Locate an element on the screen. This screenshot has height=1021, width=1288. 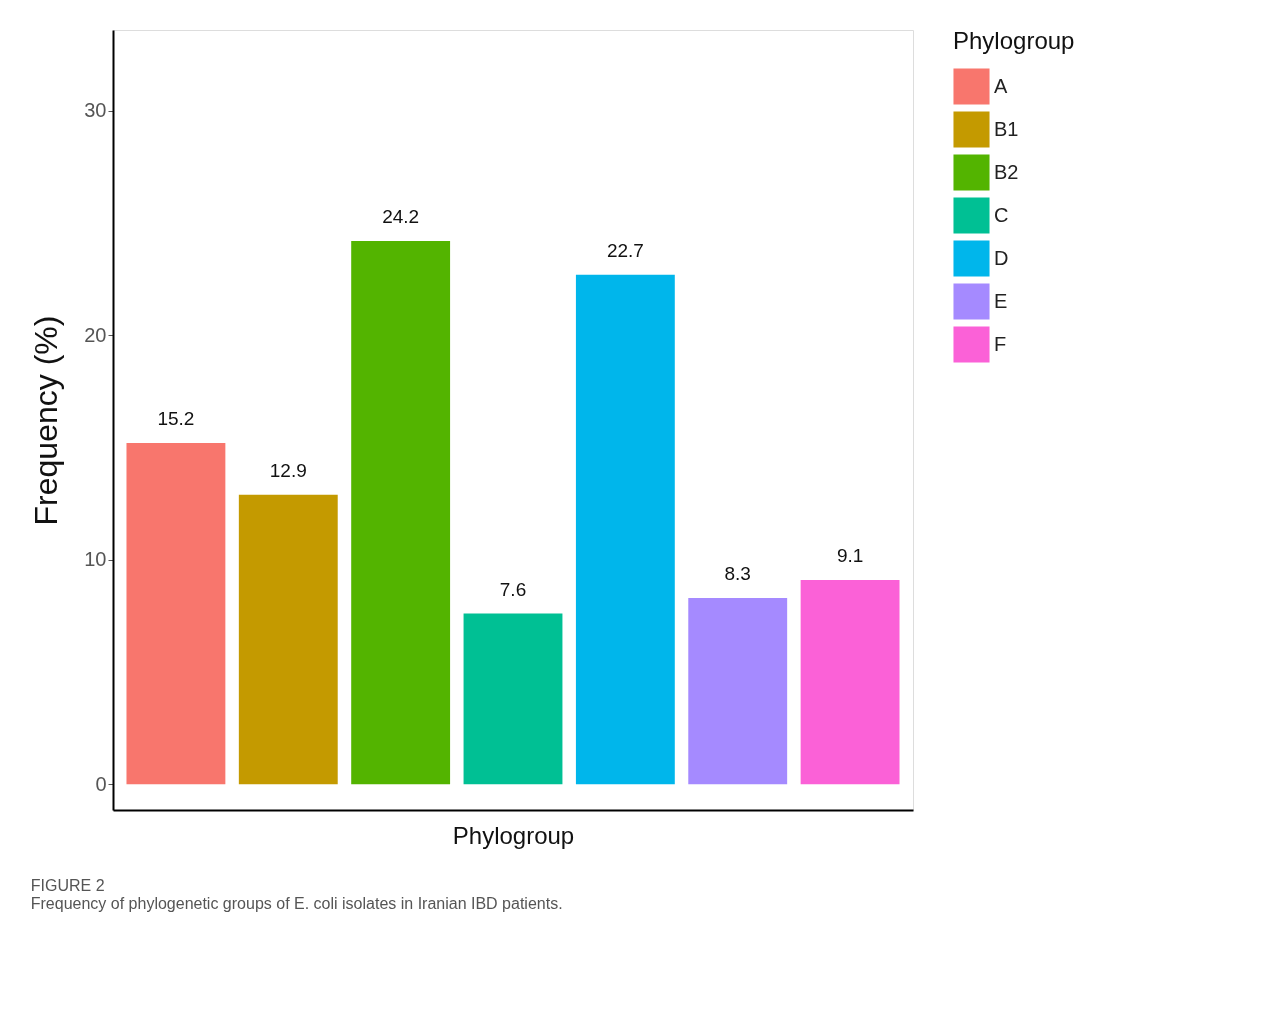
y-tick-label: 10 is located at coordinates (95, 559).